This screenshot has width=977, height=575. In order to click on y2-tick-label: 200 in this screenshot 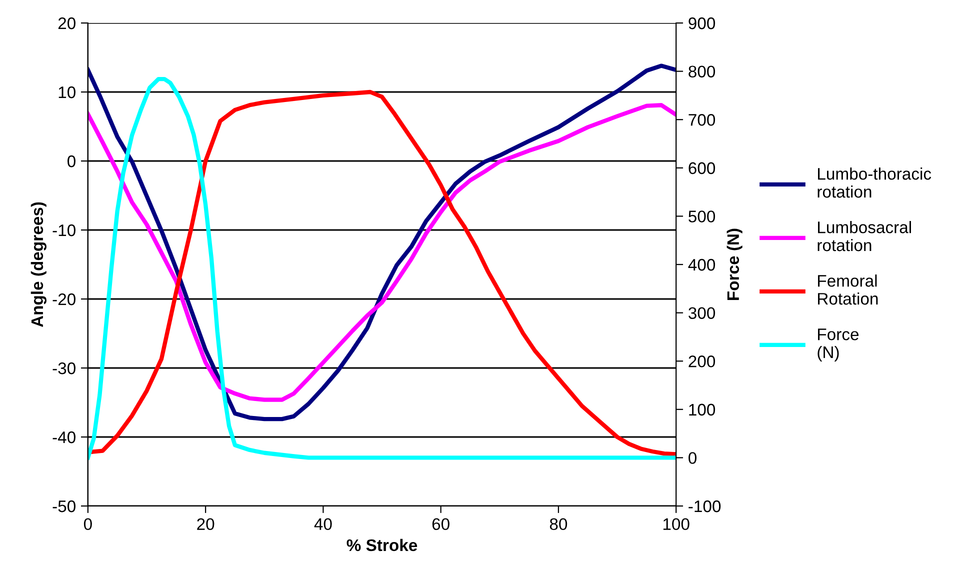, I will do `click(702, 362)`.